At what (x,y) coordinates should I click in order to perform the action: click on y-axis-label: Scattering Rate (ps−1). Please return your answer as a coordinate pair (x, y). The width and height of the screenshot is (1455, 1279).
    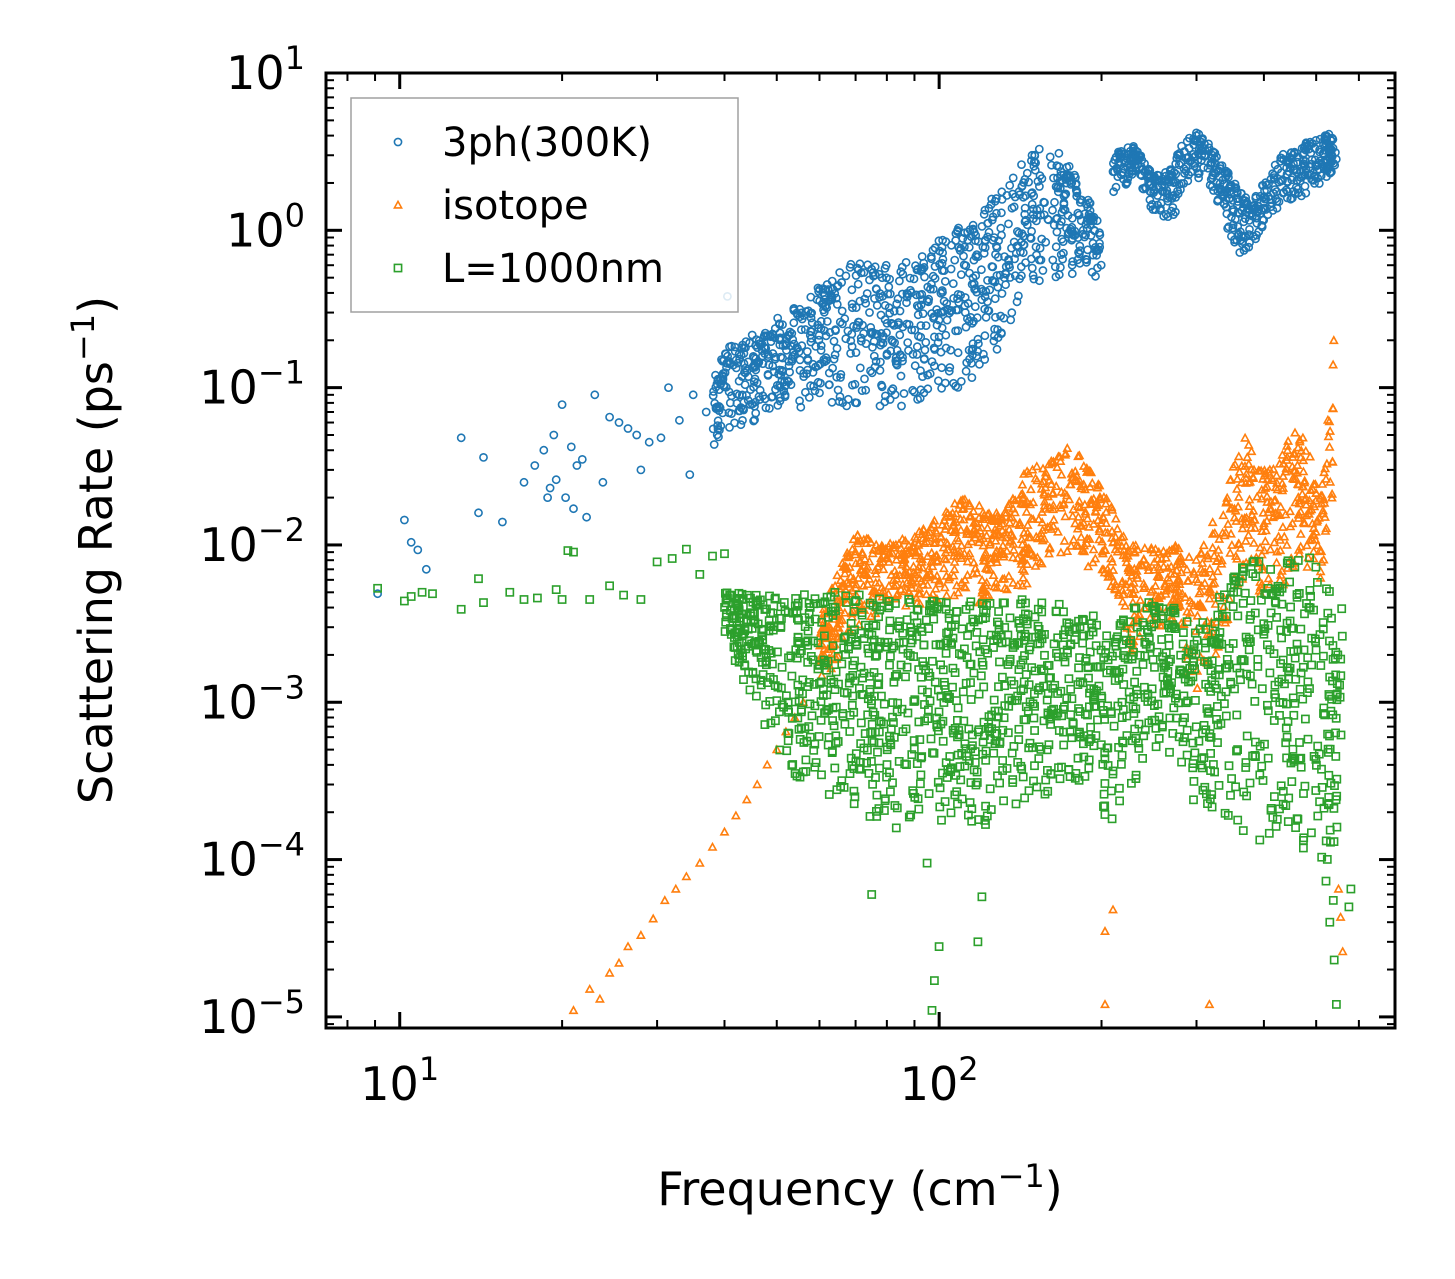
    Looking at the image, I should click on (93, 550).